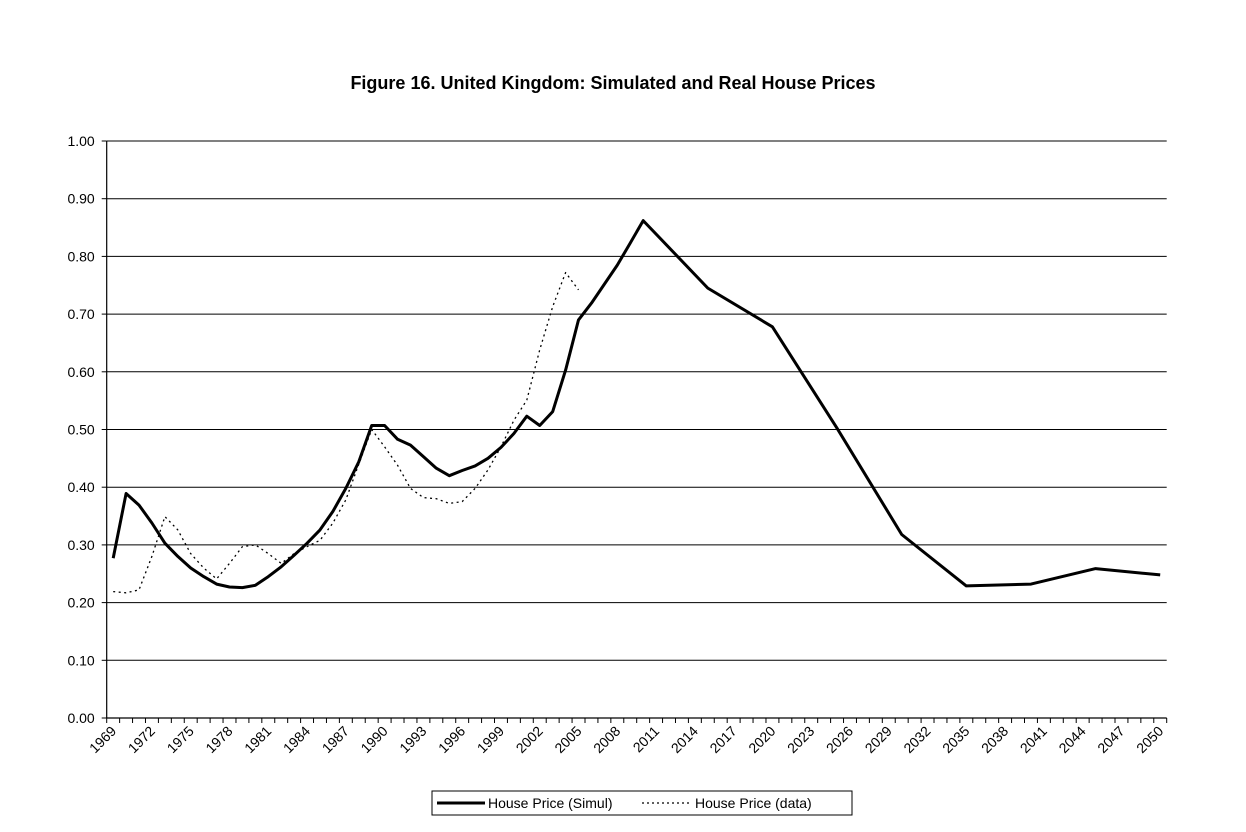 This screenshot has width=1246, height=832. I want to click on x-tick-label: 2041, so click(1033, 739).